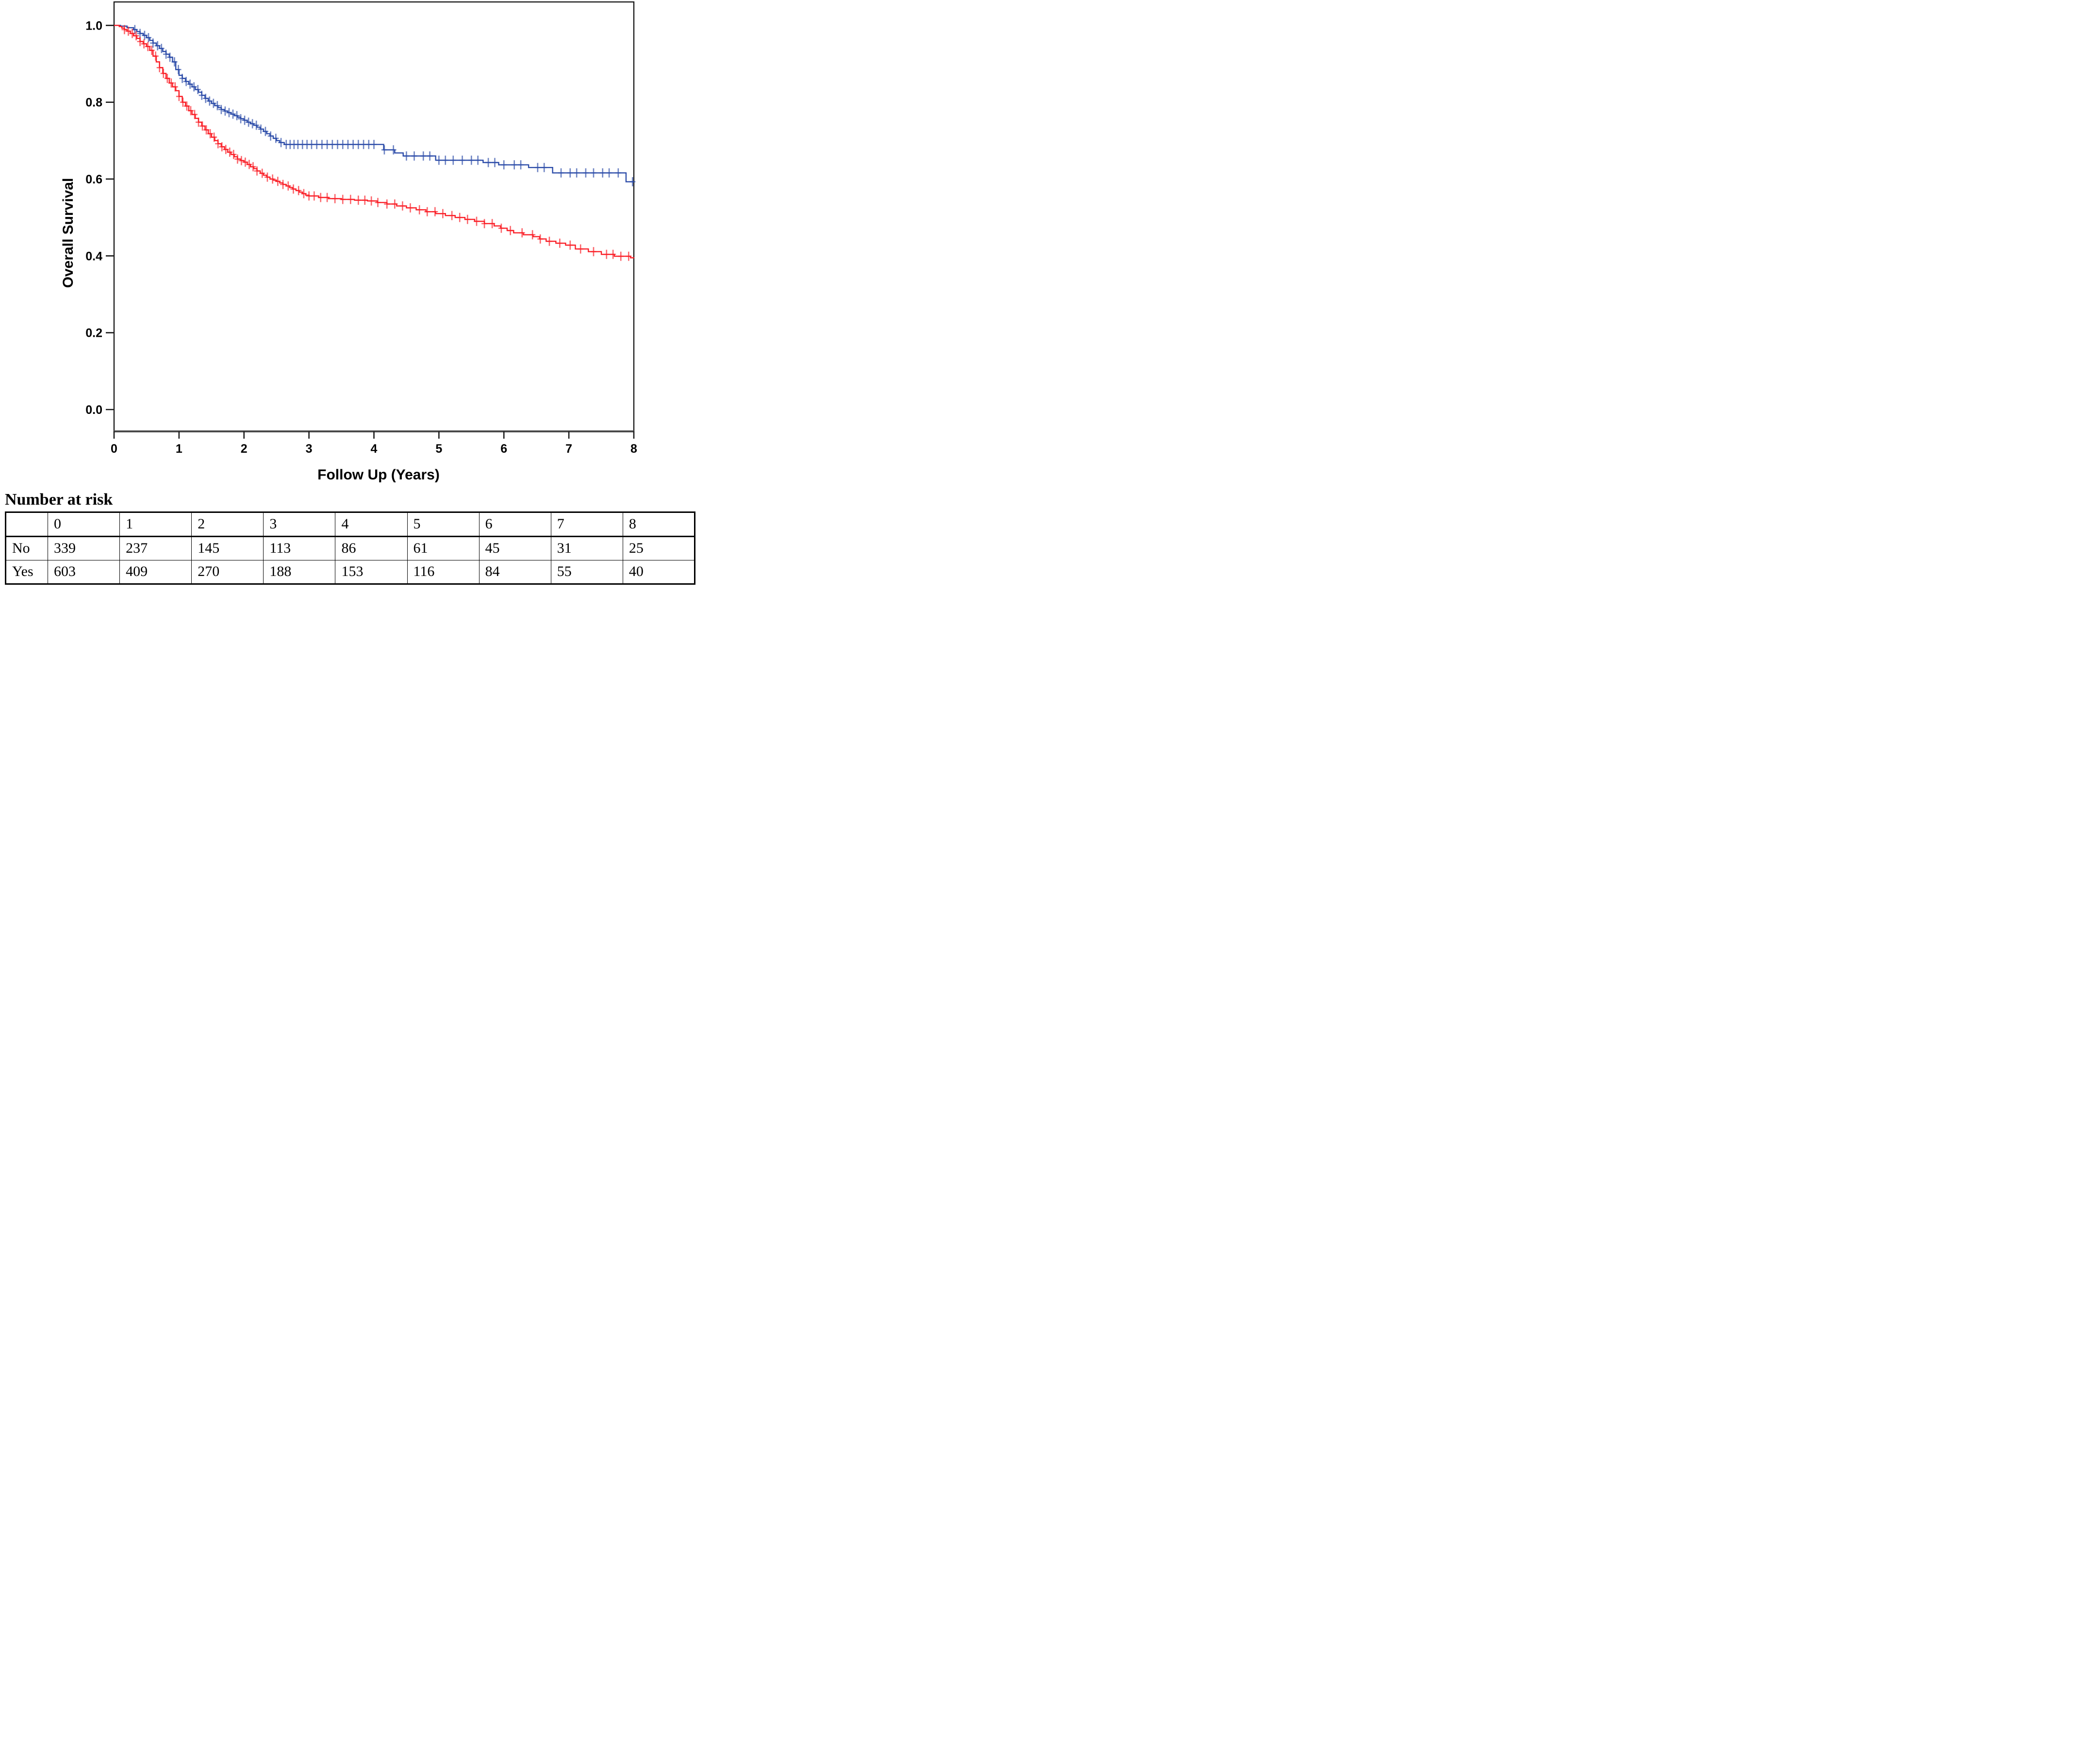 The height and width of the screenshot is (1760, 2100). I want to click on risk-cell: 145, so click(227, 548).